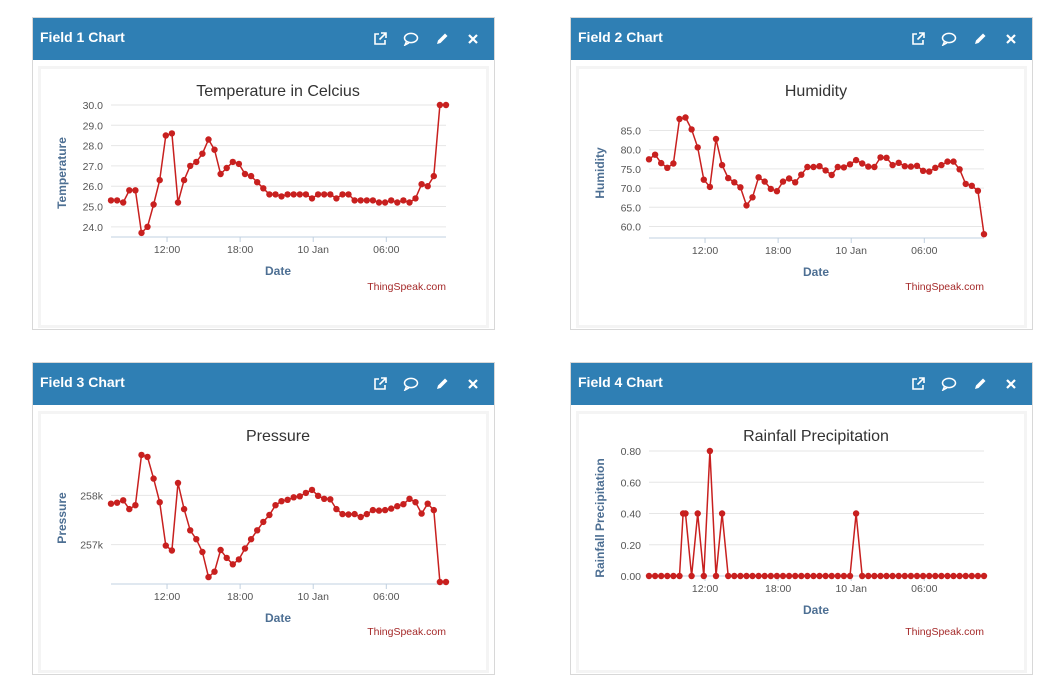 The image size is (1055, 697). What do you see at coordinates (631, 132) in the screenshot?
I see `y-tick-label: 85.0` at bounding box center [631, 132].